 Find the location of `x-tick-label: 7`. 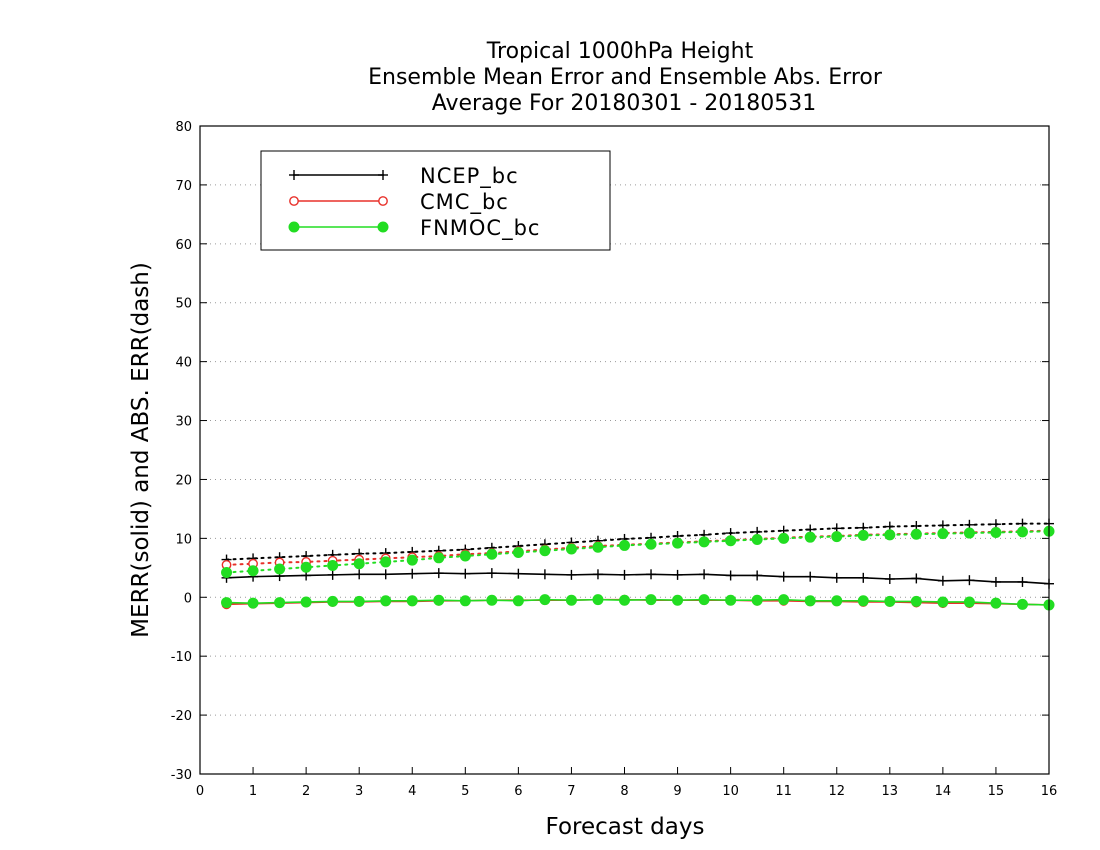

x-tick-label: 7 is located at coordinates (571, 791).